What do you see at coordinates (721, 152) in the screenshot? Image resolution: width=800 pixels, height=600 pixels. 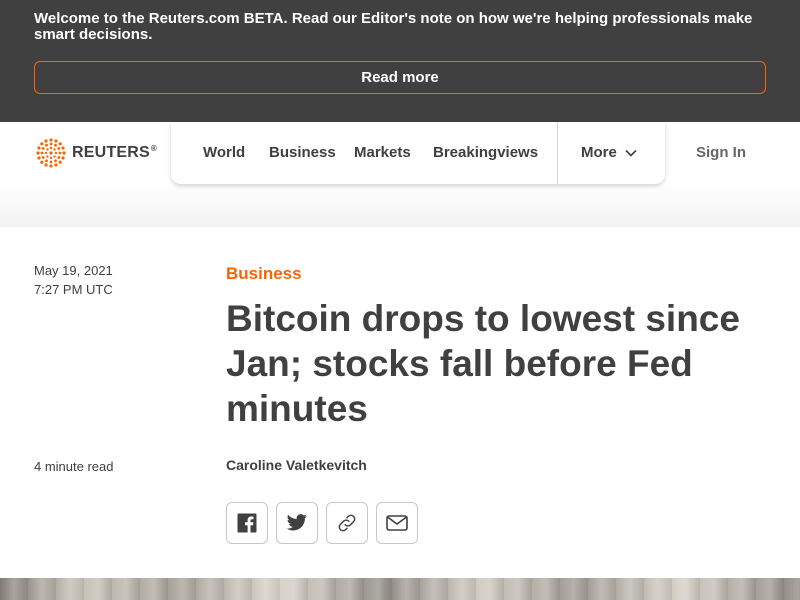 I see `sign-in-link: Sign In` at bounding box center [721, 152].